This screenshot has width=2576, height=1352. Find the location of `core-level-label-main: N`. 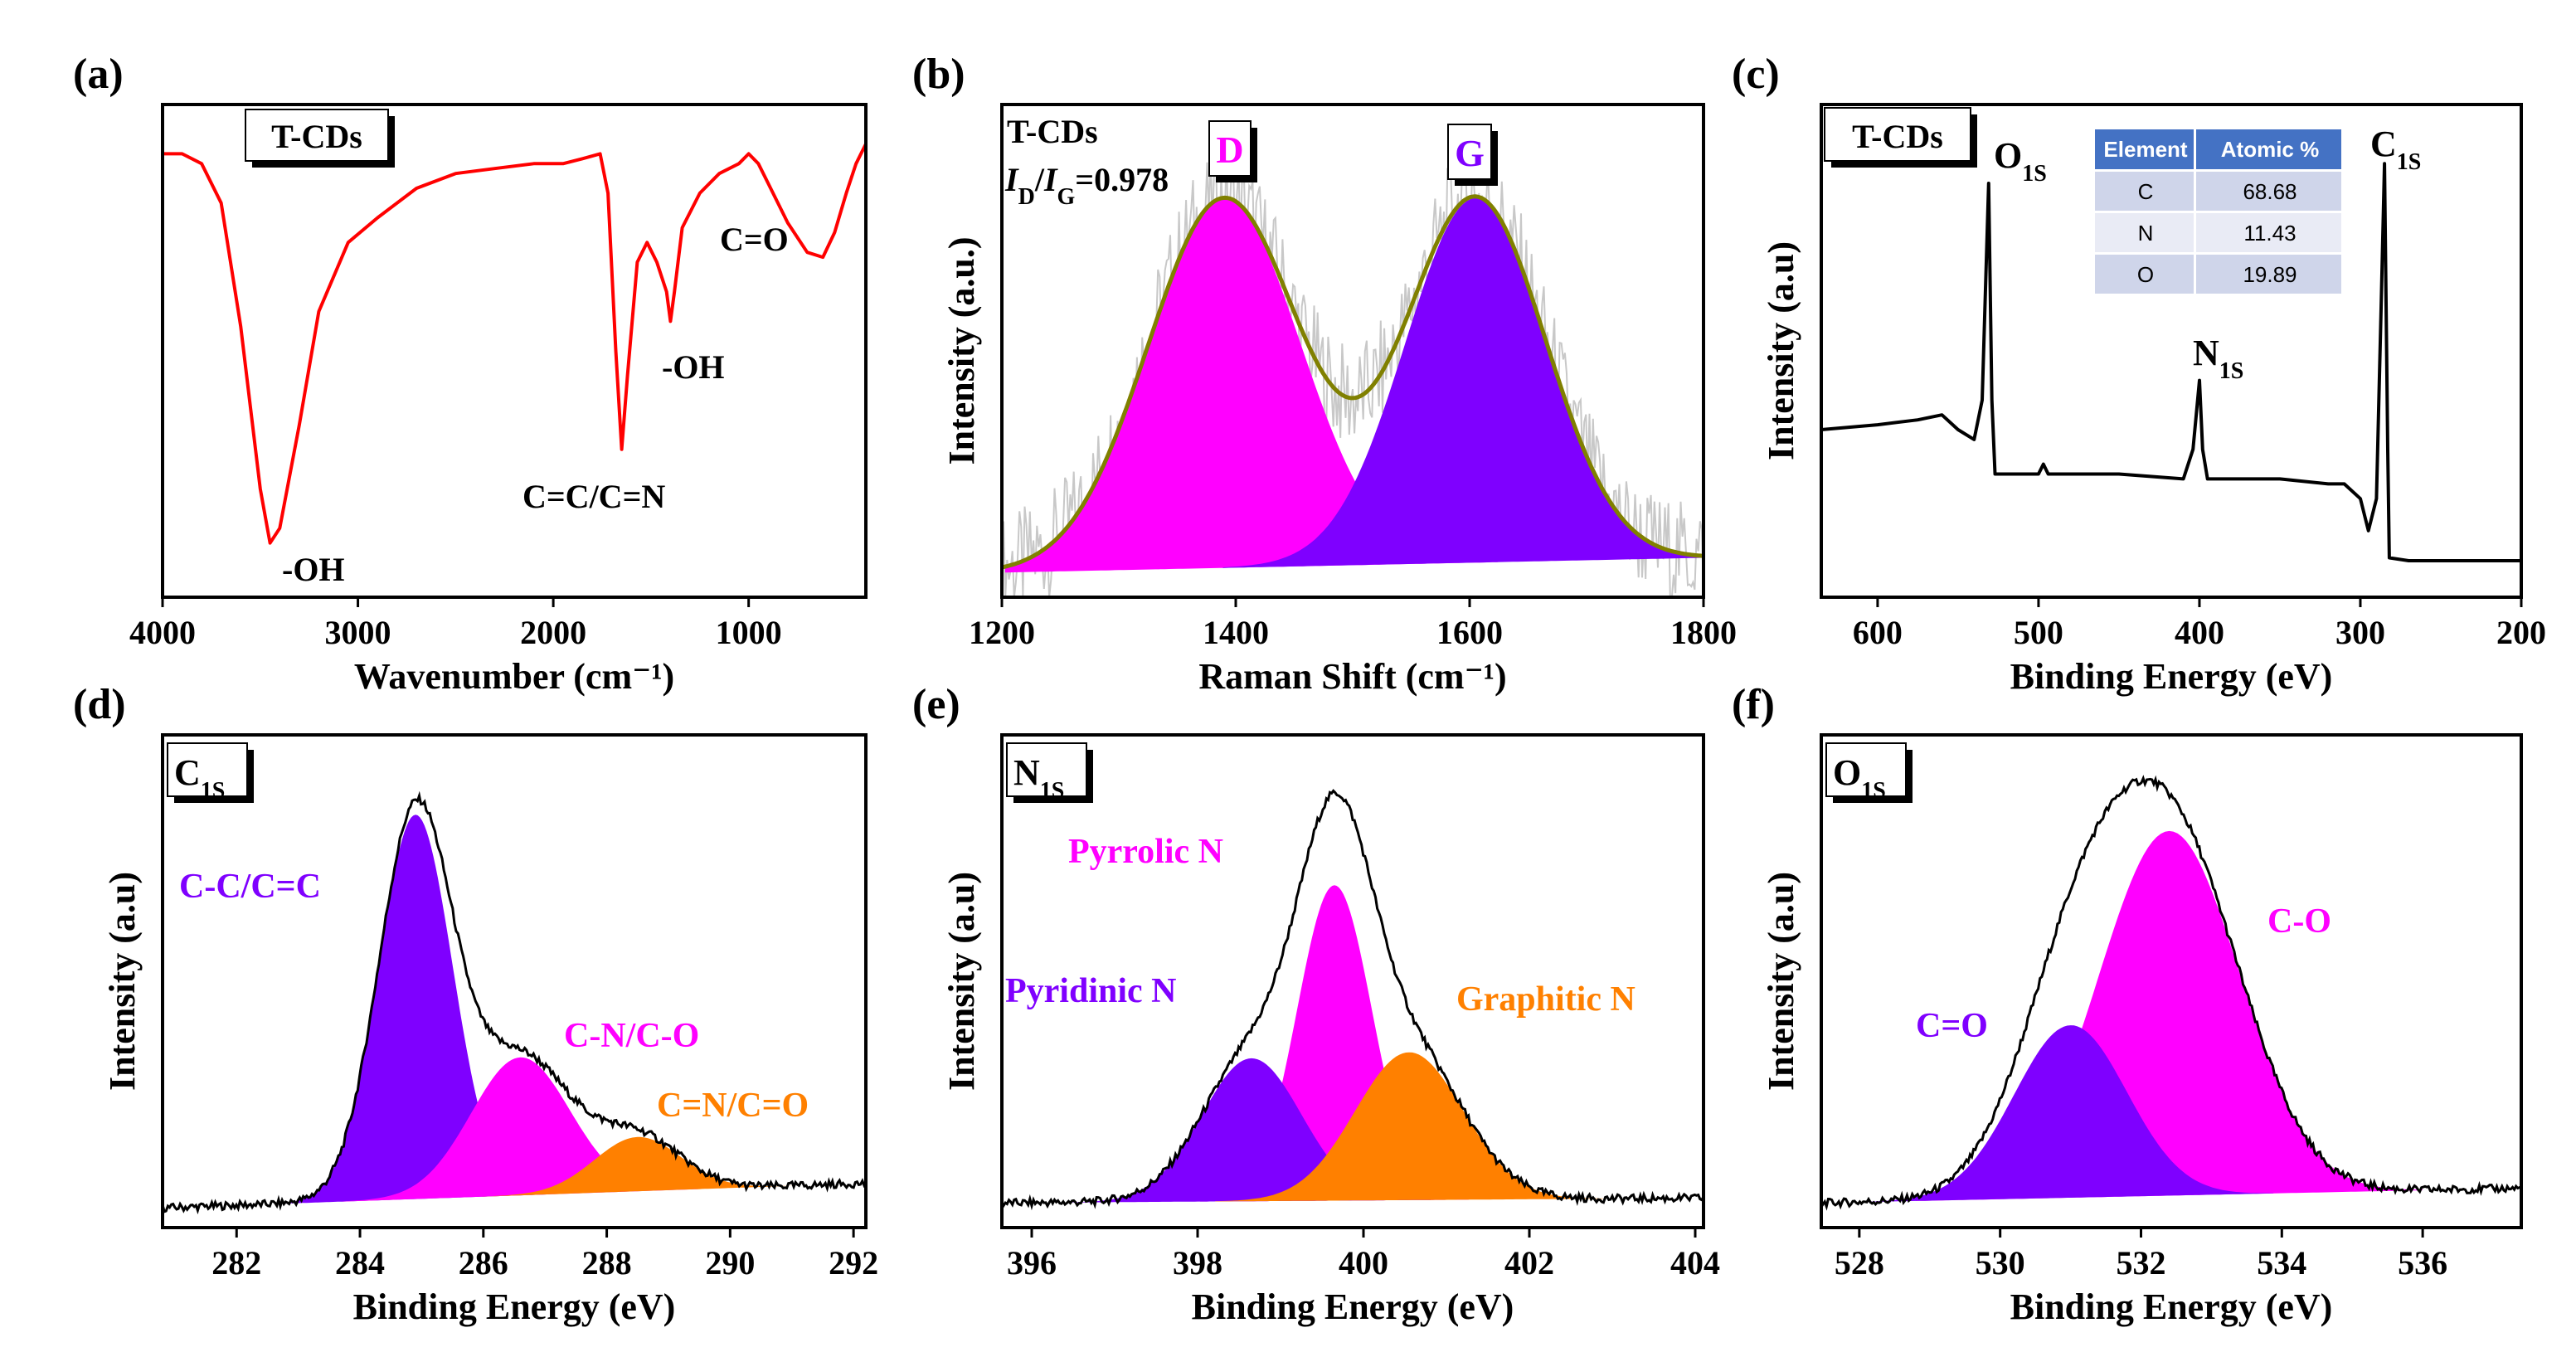

core-level-label-main: N is located at coordinates (1026, 772).